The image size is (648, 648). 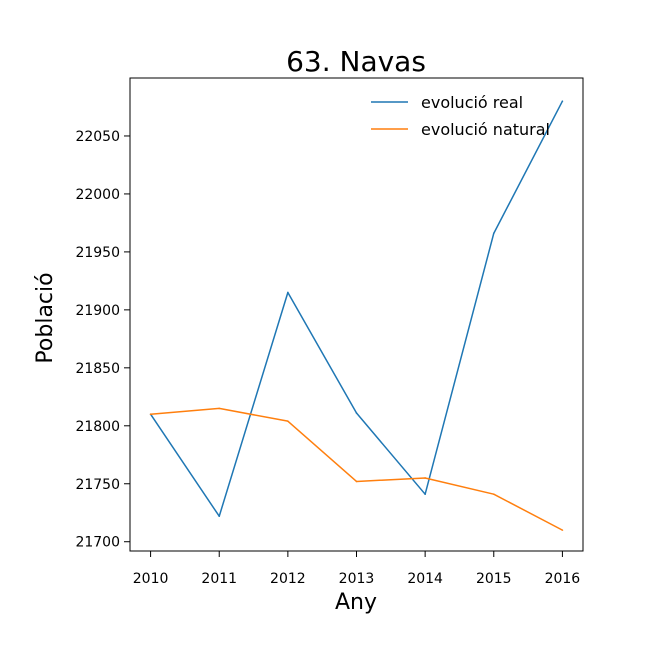 I want to click on y-tick-label: 22000, so click(x=97, y=195).